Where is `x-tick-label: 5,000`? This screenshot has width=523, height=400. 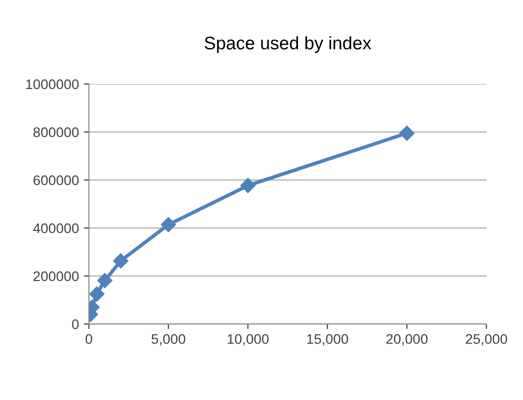
x-tick-label: 5,000 is located at coordinates (169, 340).